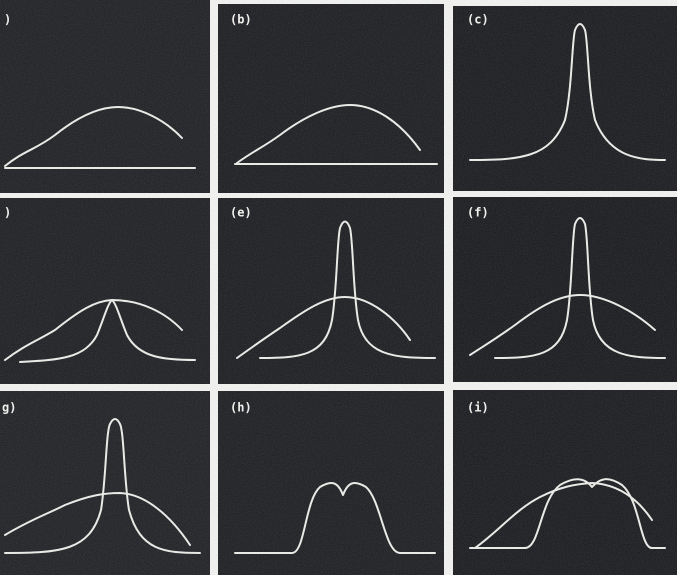 The image size is (677, 575). I want to click on panel-label: g), so click(9, 408).